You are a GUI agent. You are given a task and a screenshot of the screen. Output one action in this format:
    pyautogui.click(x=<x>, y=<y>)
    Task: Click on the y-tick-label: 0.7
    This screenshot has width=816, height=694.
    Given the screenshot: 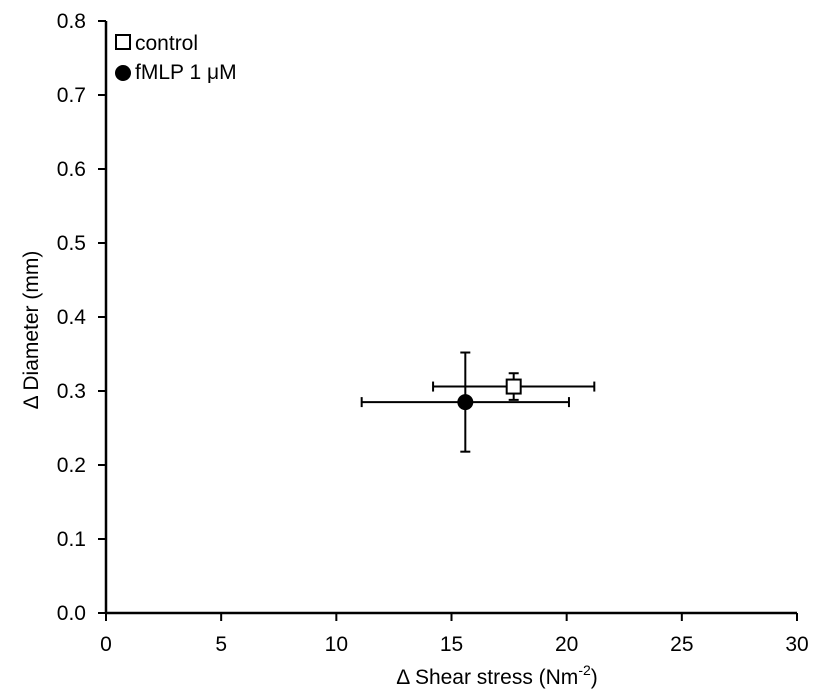 What is the action you would take?
    pyautogui.click(x=71, y=95)
    